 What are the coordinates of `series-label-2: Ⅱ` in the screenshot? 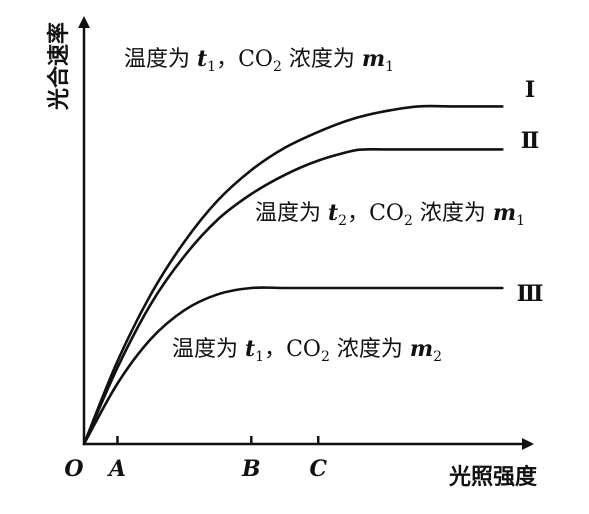 It's located at (530, 141).